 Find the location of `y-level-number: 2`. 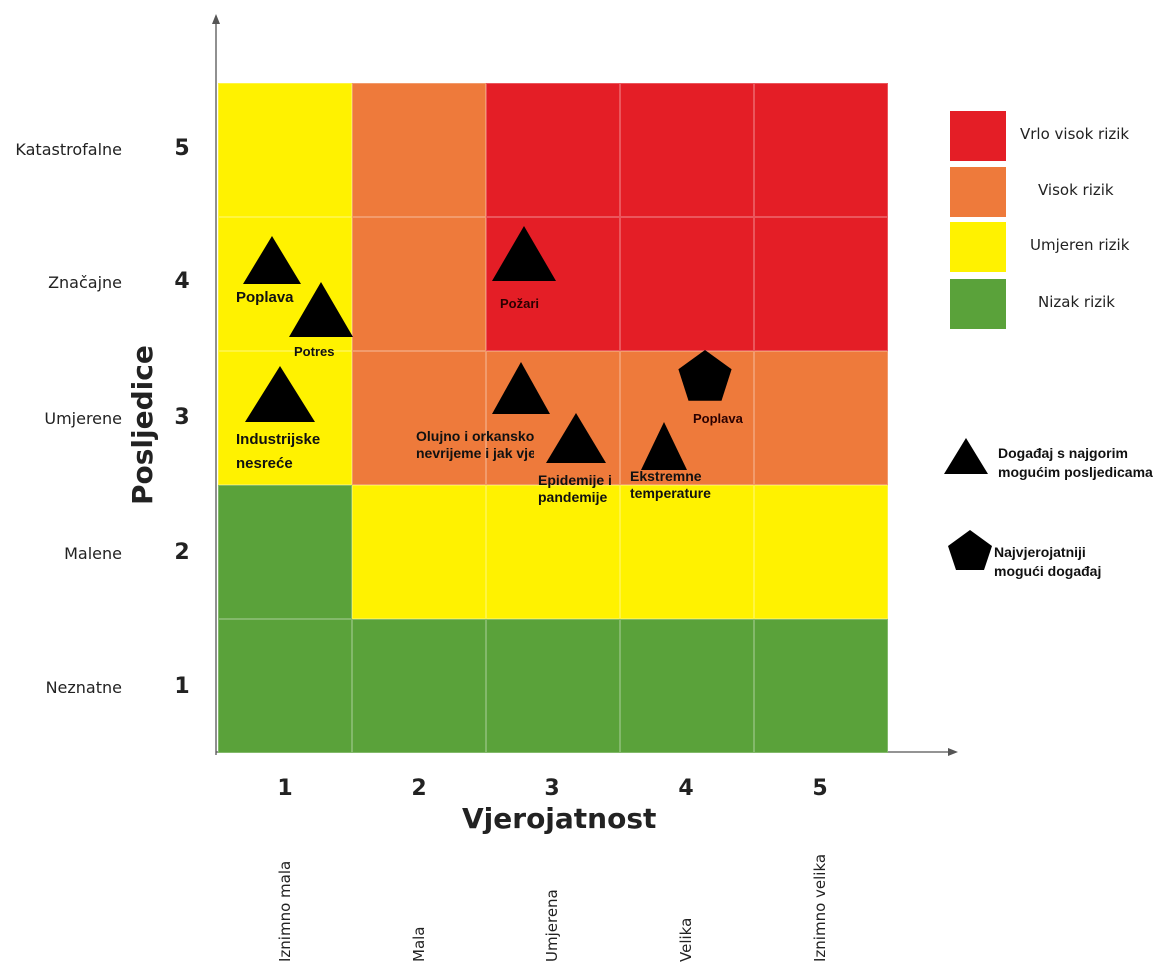

y-level-number: 2 is located at coordinates (182, 552).